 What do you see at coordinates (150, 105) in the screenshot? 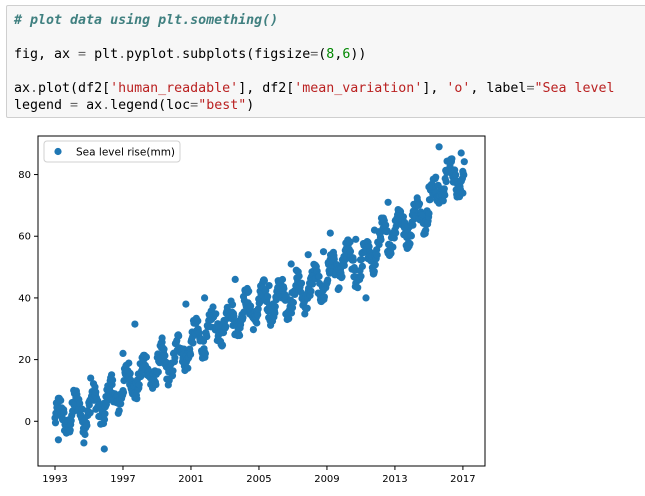
I see `code-token: legend(loc` at bounding box center [150, 105].